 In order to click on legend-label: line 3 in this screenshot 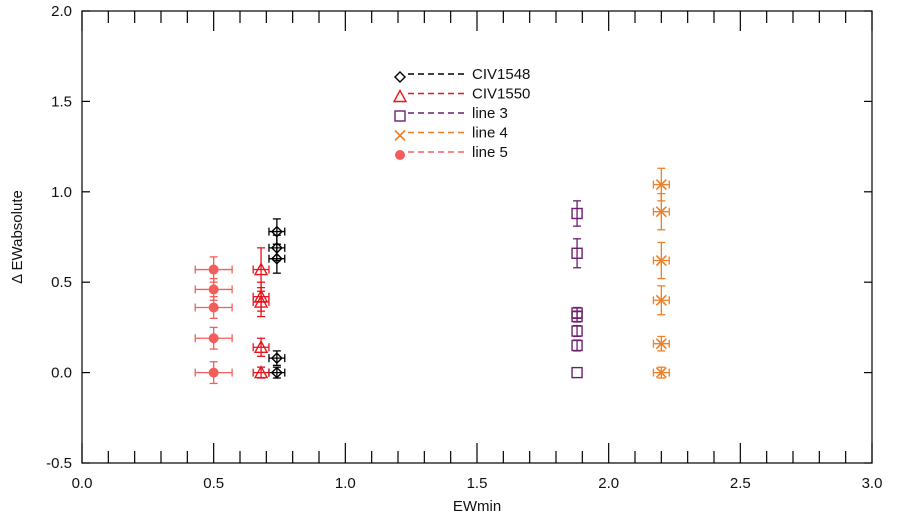, I will do `click(490, 113)`.